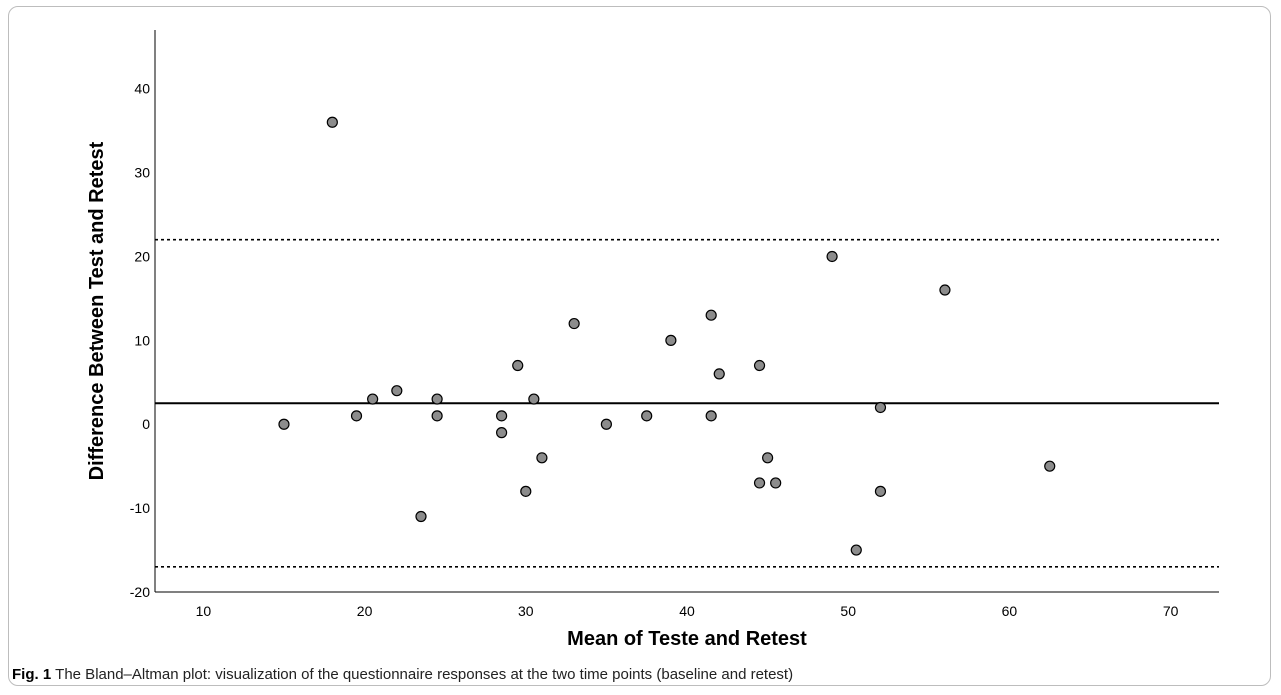  Describe the element at coordinates (142, 256) in the screenshot. I see `y-tick-label: 20` at that location.